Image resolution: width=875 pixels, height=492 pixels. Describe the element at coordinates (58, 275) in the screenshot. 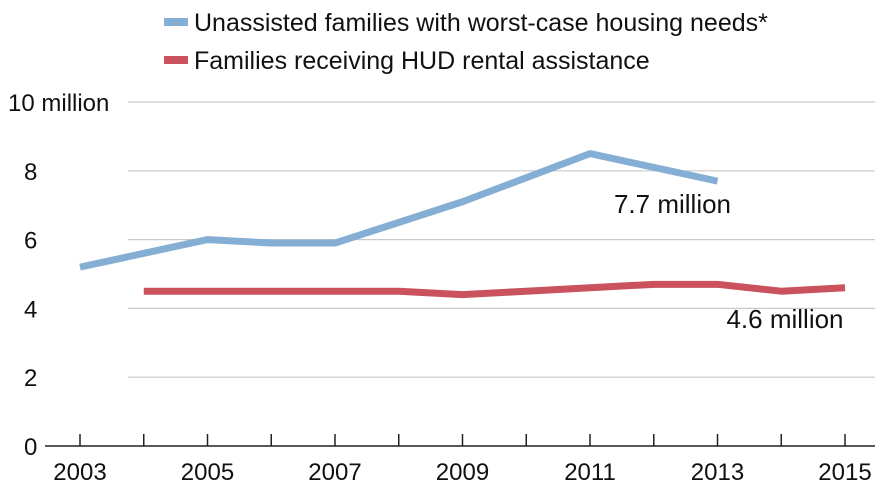

I see `y-axis: 0 2 4 6 8 10 million` at that location.